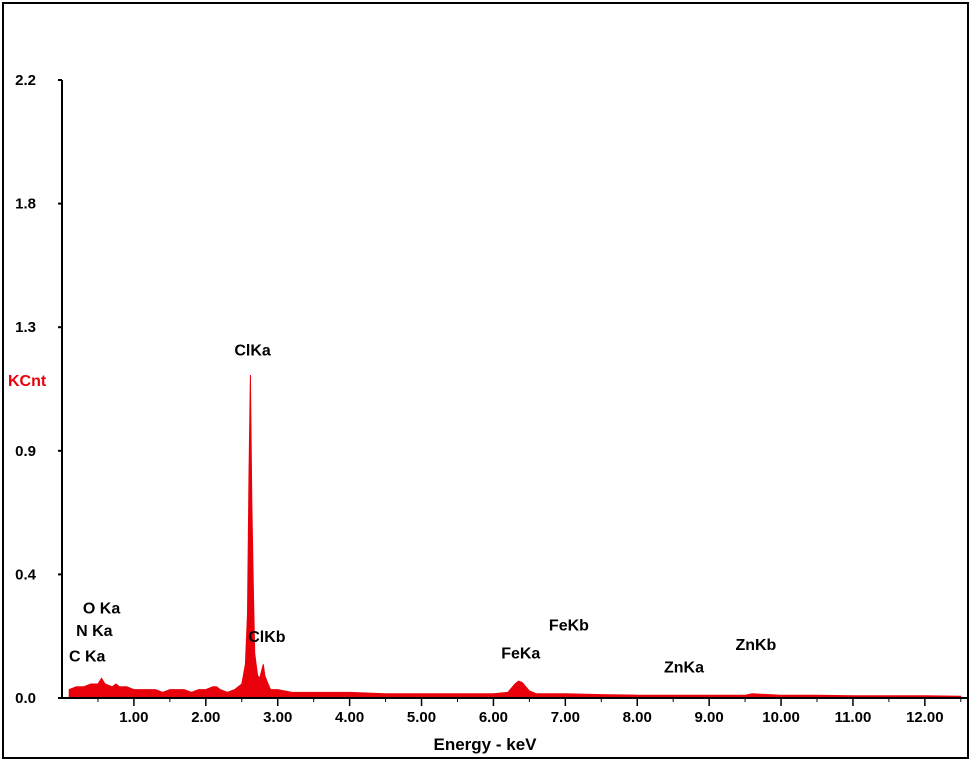 The width and height of the screenshot is (975, 765). What do you see at coordinates (925, 717) in the screenshot?
I see `x-tick-label: 12.00` at bounding box center [925, 717].